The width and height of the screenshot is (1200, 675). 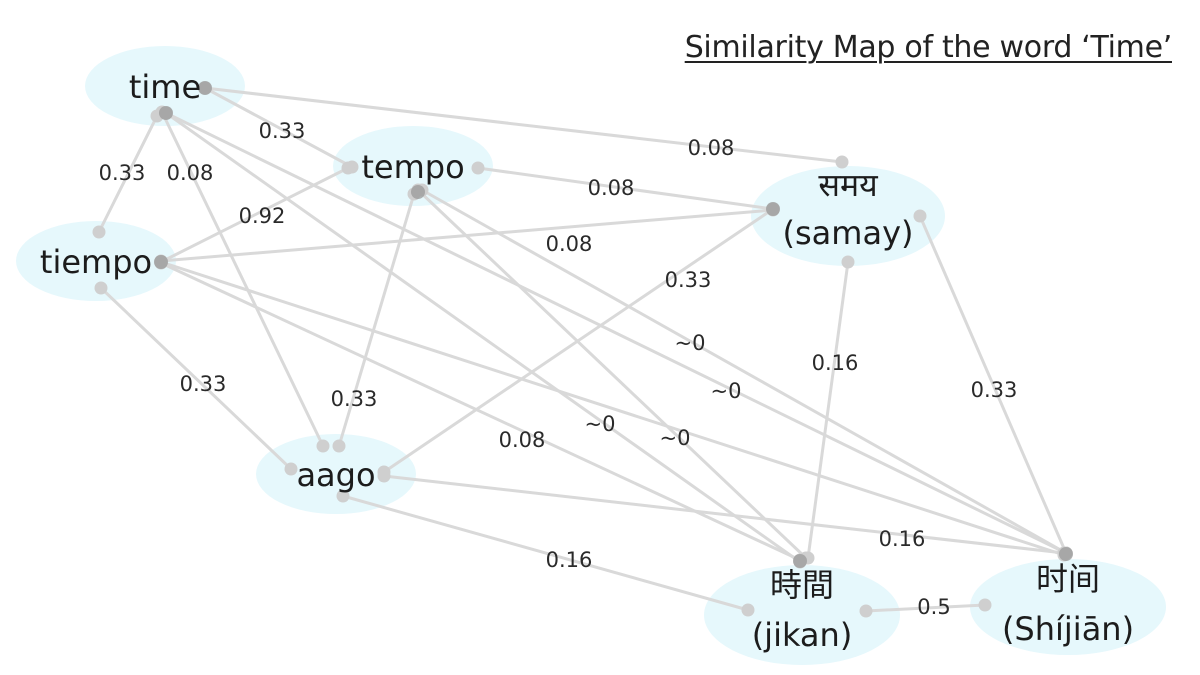 What do you see at coordinates (242, 279) in the screenshot?
I see `edge-time-aago` at bounding box center [242, 279].